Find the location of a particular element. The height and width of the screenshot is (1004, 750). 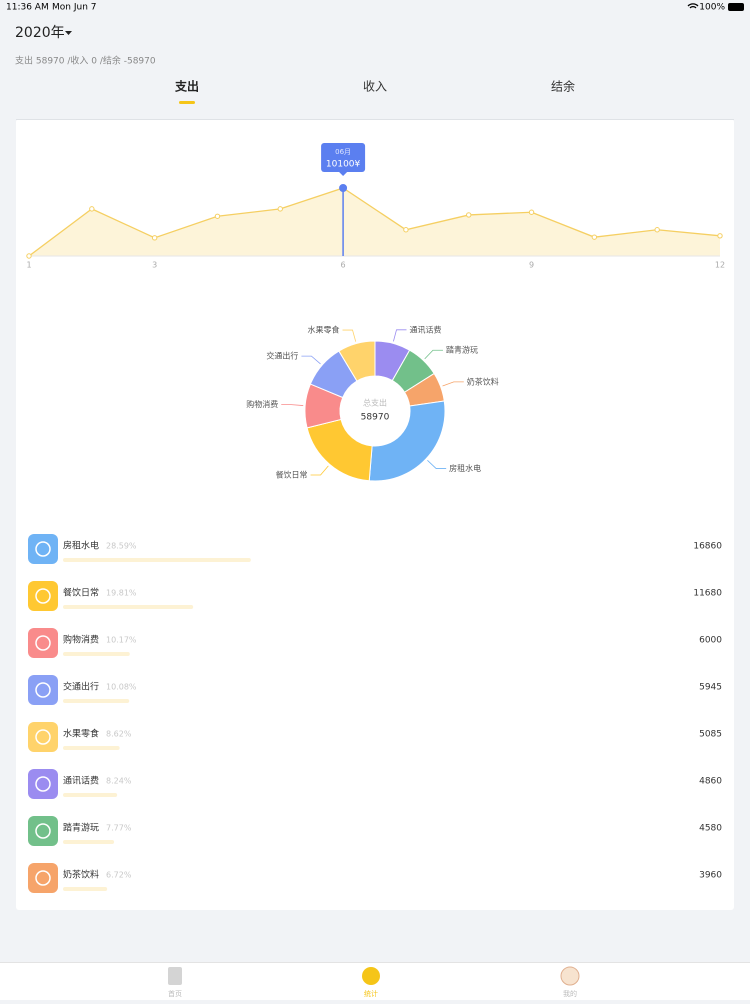

category-percent: 19.81% is located at coordinates (121, 593).